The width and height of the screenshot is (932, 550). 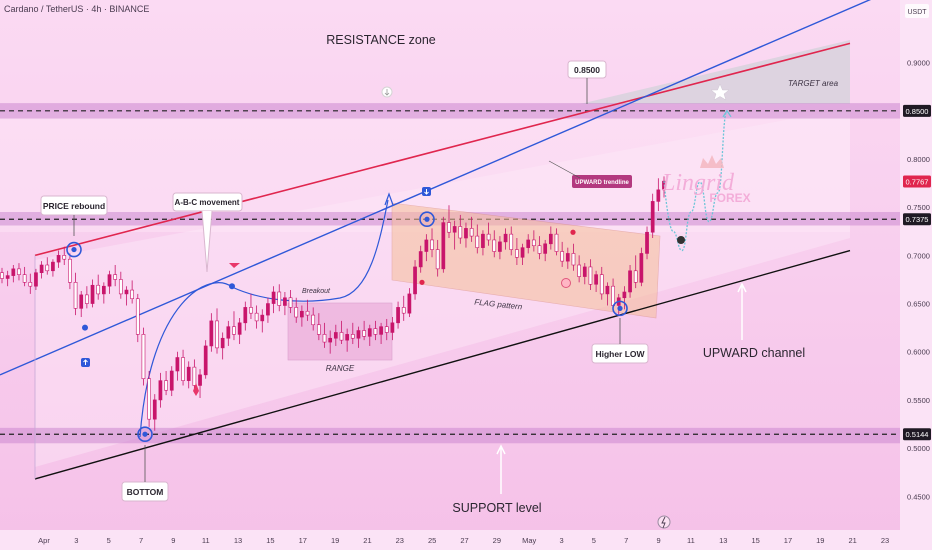 What do you see at coordinates (587, 70) in the screenshot?
I see `svg-text: 0.8500` at bounding box center [587, 70].